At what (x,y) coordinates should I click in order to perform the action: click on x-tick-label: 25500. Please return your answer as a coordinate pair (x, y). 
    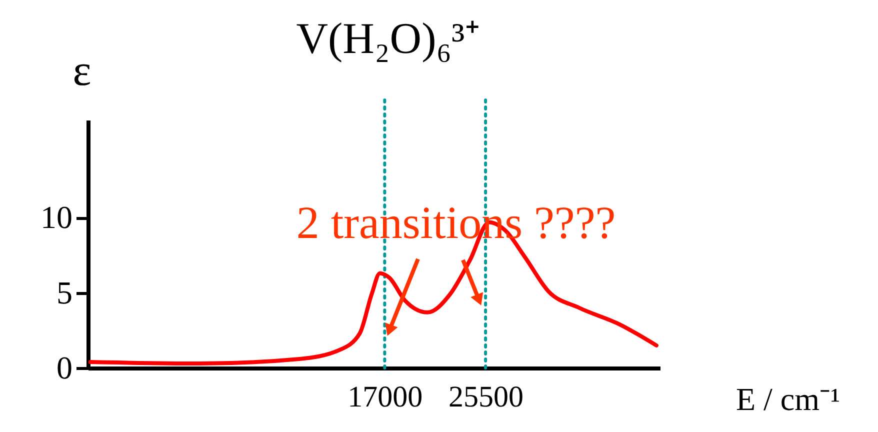
    Looking at the image, I should click on (486, 397).